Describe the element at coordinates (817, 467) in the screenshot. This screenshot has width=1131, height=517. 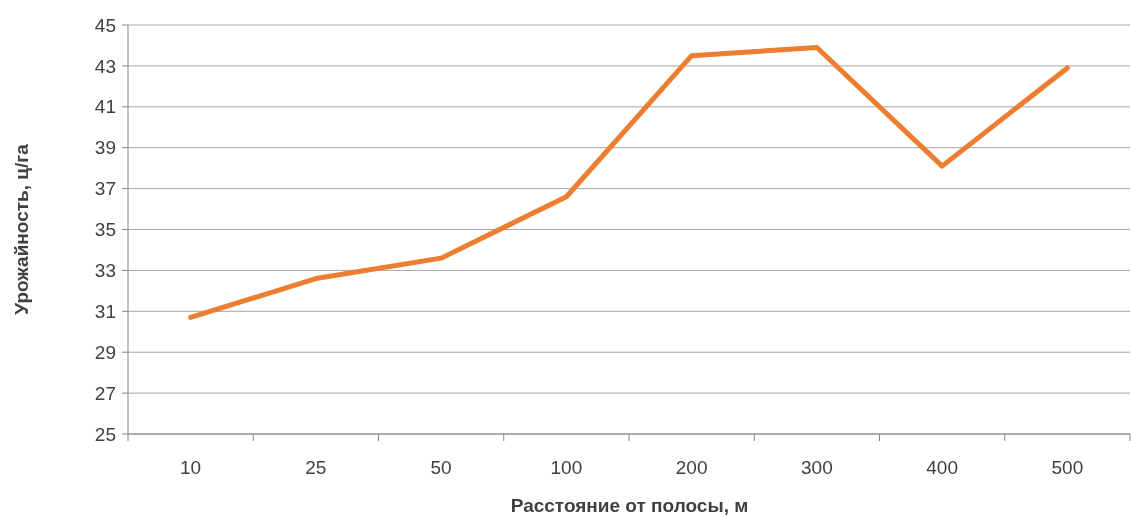
I see `x-tick-label: 300` at that location.